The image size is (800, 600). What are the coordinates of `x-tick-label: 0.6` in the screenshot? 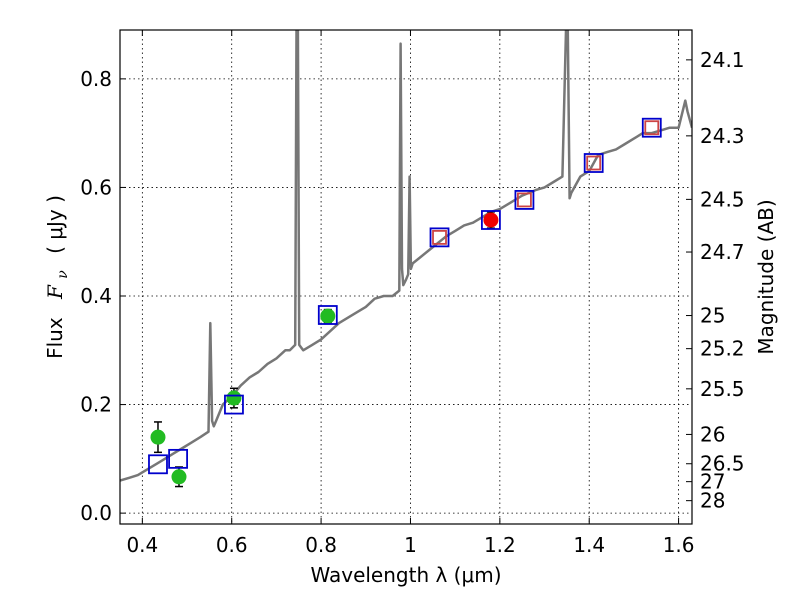 It's located at (232, 545).